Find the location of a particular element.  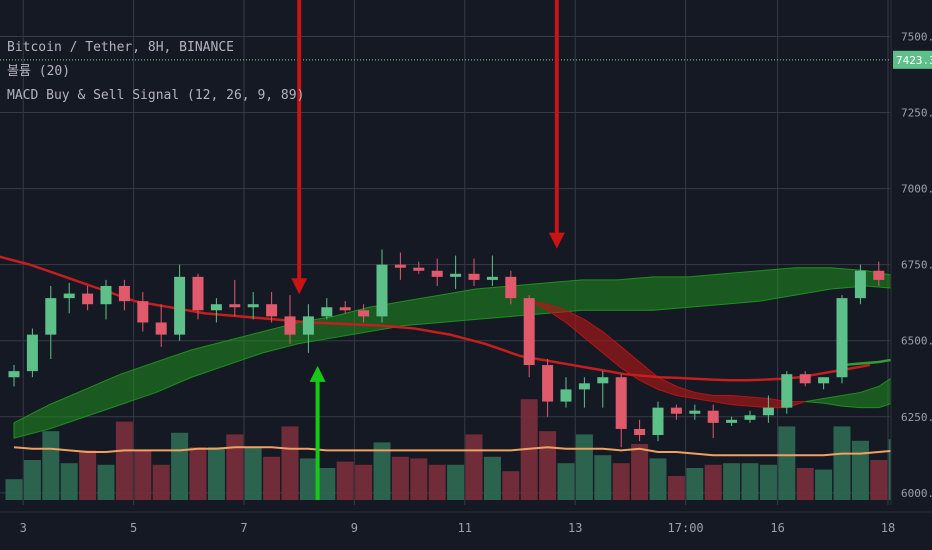

price-tick-label: 7500.00 is located at coordinates (916, 37).